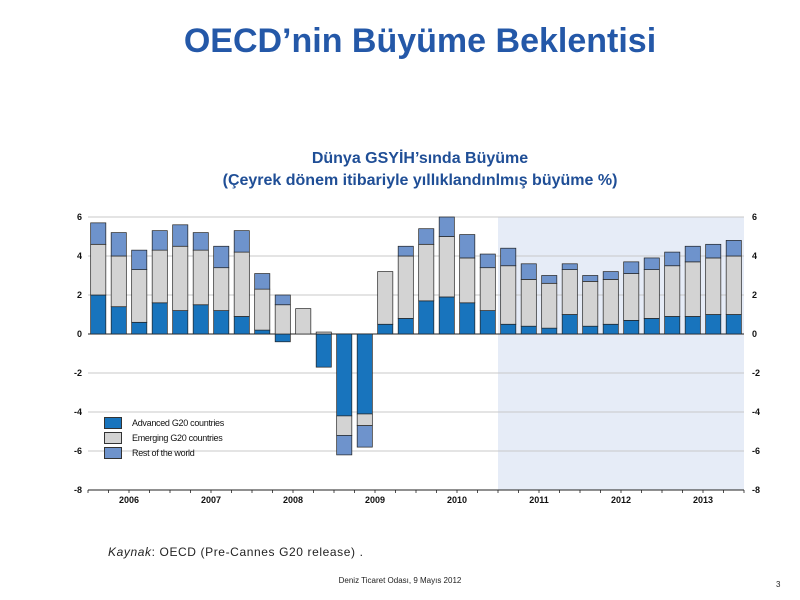 This screenshot has height=600, width=800. Describe the element at coordinates (79, 295) in the screenshot. I see `y-tick-label-left: 2` at that location.